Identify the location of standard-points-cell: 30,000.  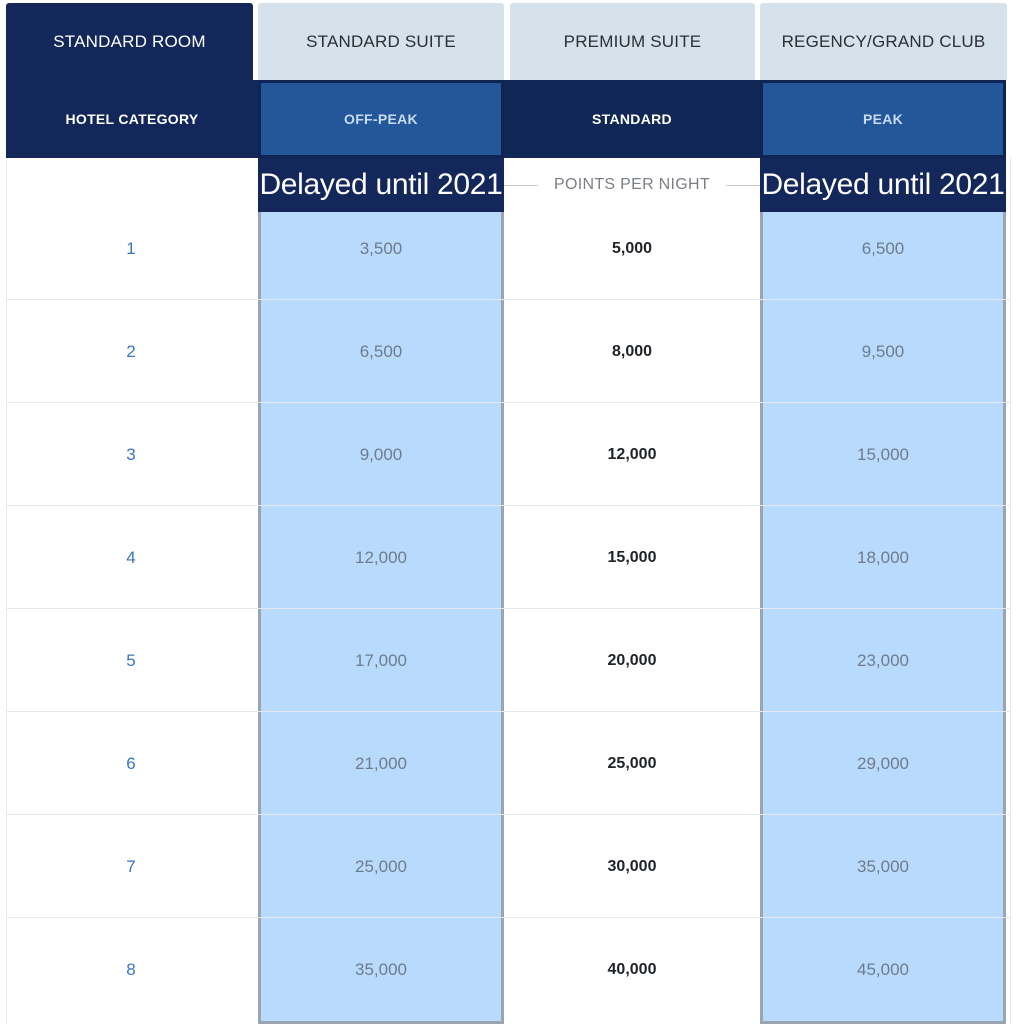
(632, 866).